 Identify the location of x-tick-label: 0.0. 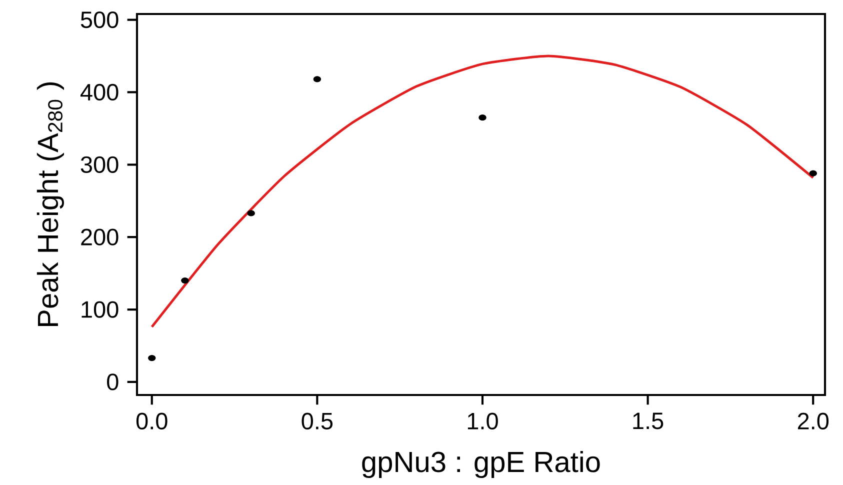
(152, 421).